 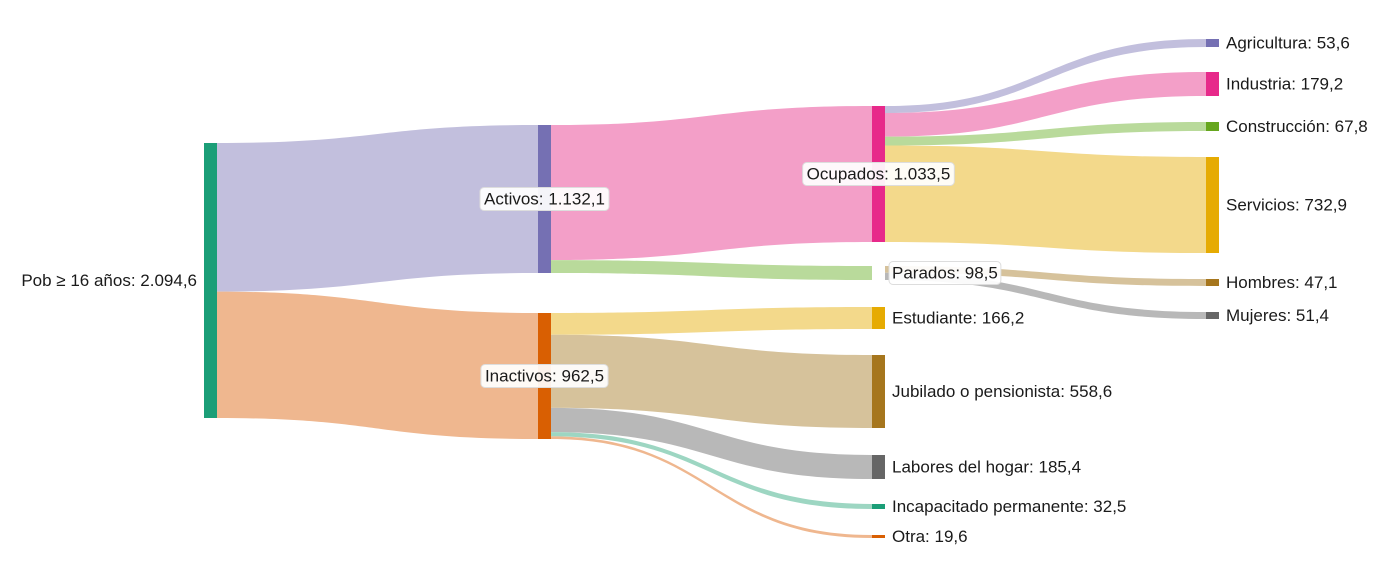 What do you see at coordinates (1045, 104) in the screenshot?
I see `link-ocupados-industria` at bounding box center [1045, 104].